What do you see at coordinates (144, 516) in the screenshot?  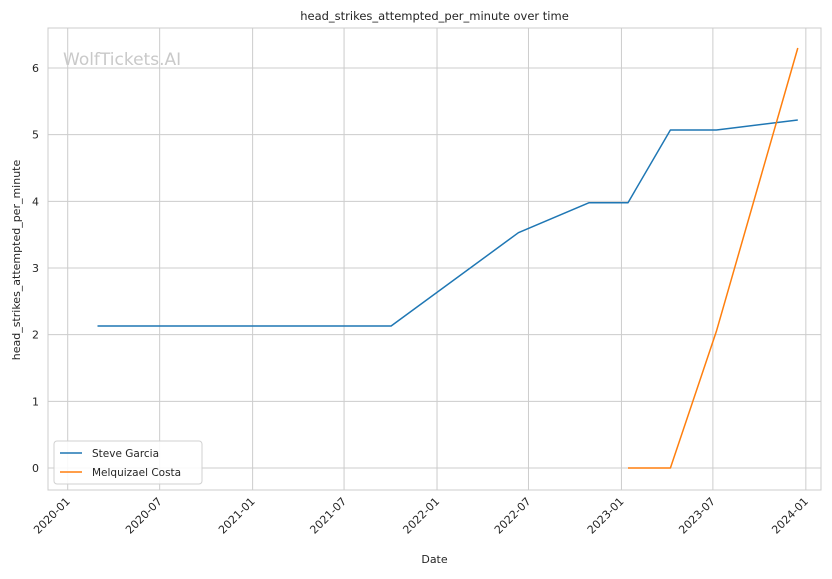 I see `x-tick-label: 2020-07` at bounding box center [144, 516].